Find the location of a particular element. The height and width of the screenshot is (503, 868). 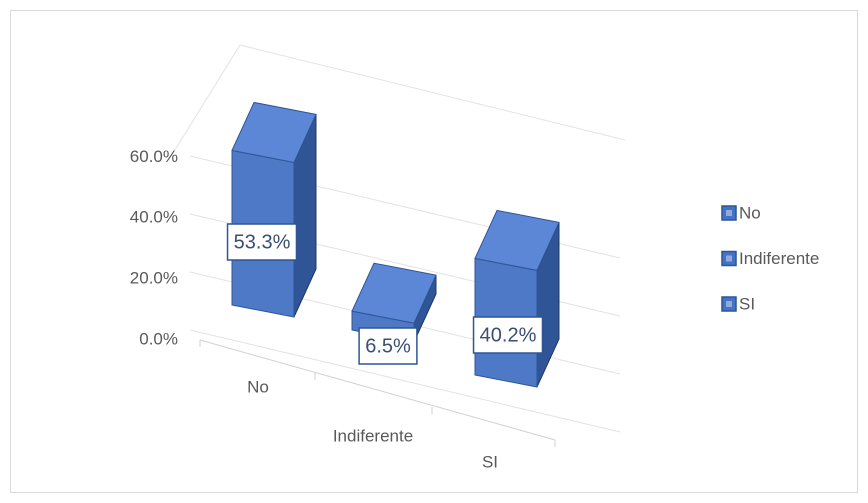

data-label: 6.5% is located at coordinates (388, 346).